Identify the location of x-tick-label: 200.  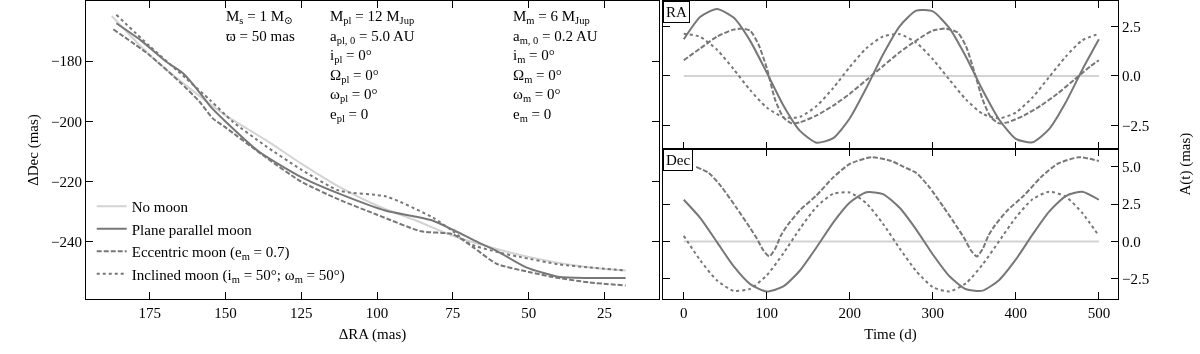
(850, 313).